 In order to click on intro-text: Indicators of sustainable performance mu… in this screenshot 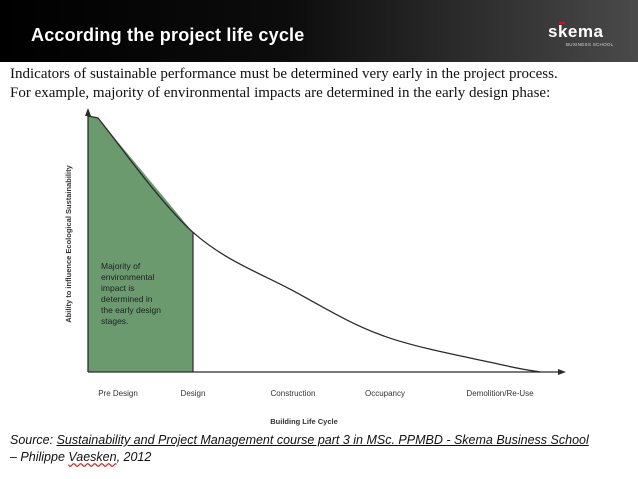, I will do `click(320, 84)`.